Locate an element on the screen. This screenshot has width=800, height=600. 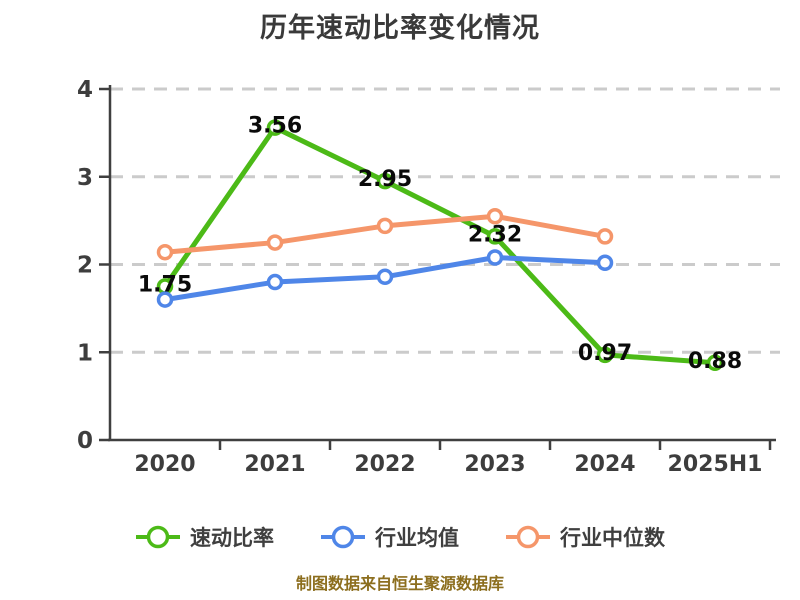
x-tick-label: 2020 is located at coordinates (164, 464).